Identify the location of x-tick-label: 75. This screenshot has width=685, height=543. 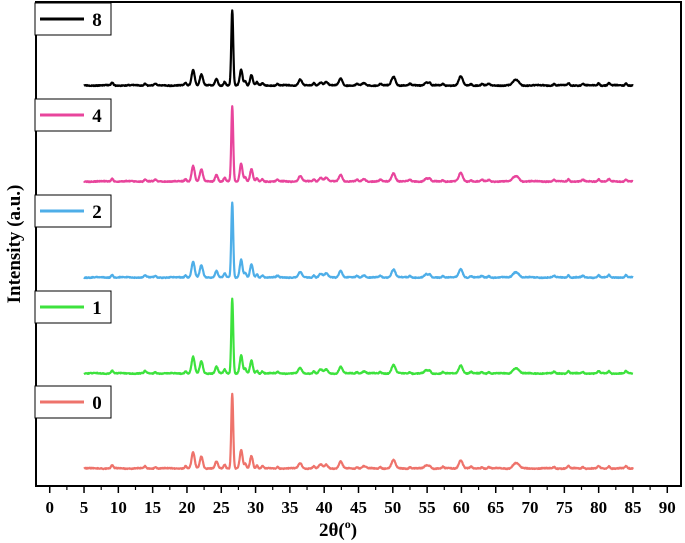
(564, 507).